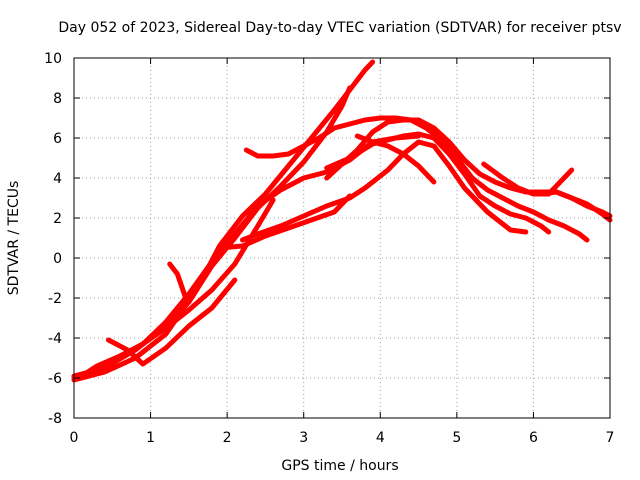 The image size is (640, 480). Describe the element at coordinates (57, 219) in the screenshot. I see `y-tick-label: 2` at that location.